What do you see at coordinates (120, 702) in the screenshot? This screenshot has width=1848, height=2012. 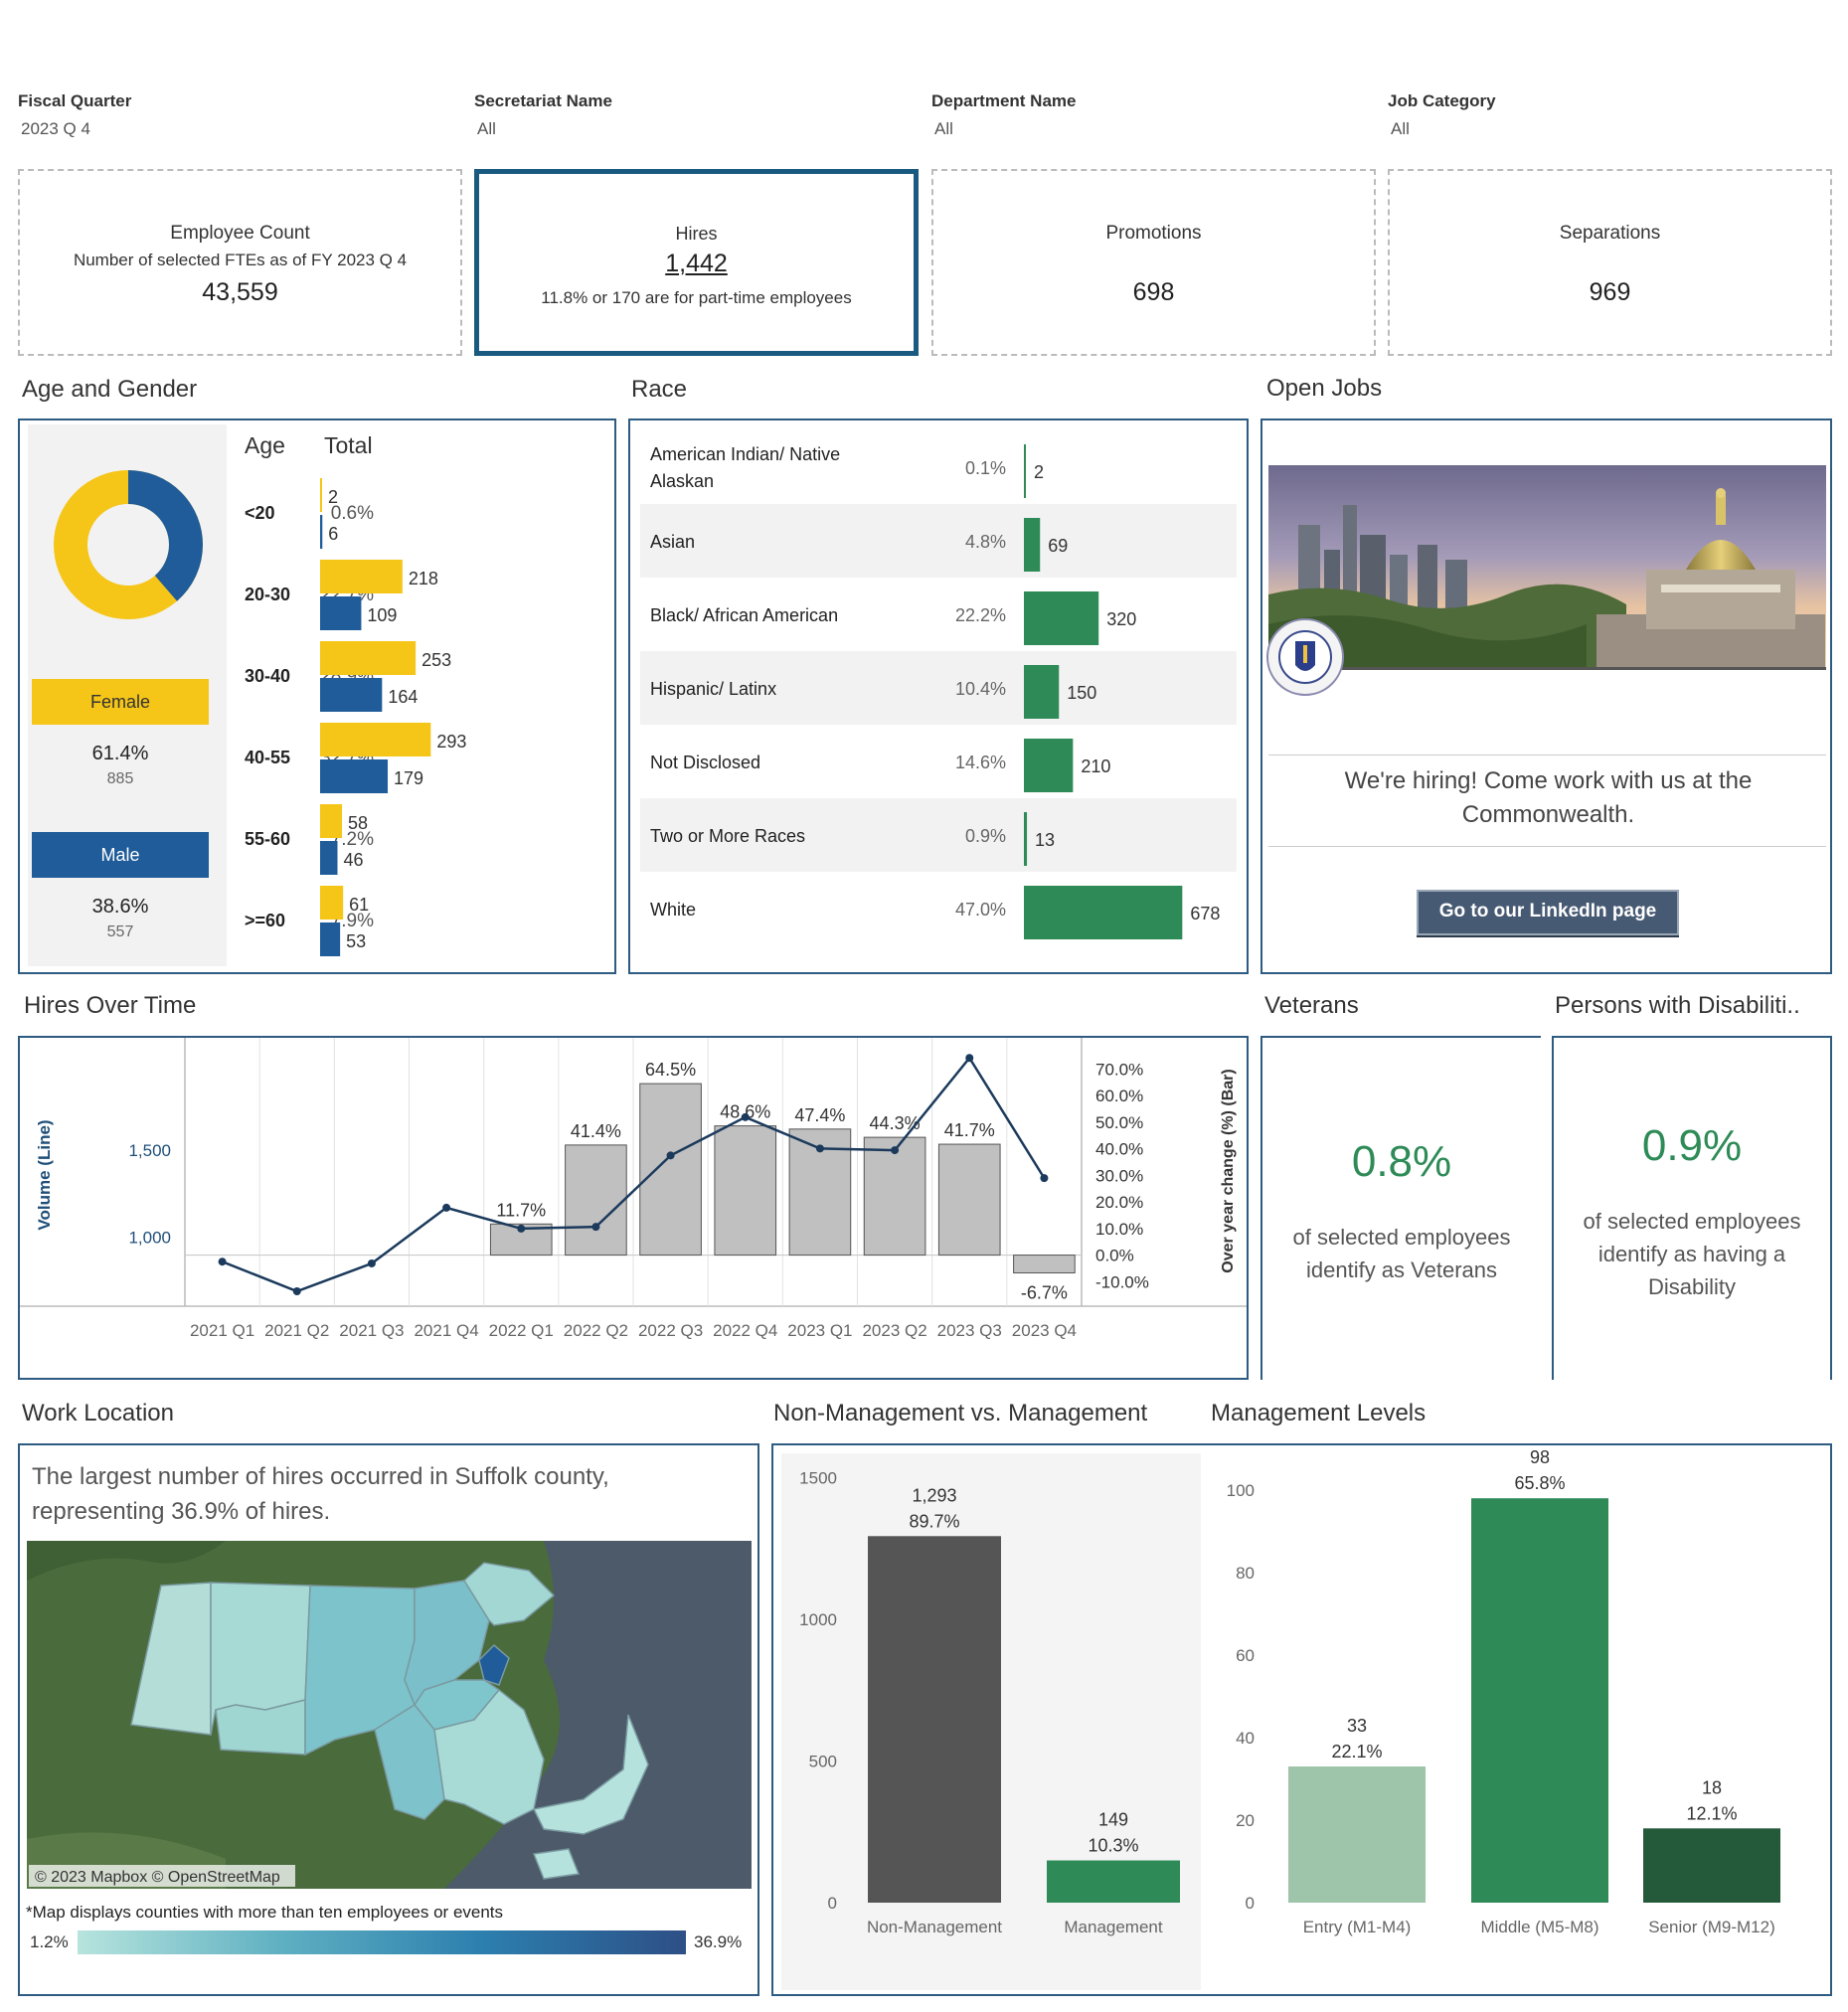 I see `female-legend: Female` at bounding box center [120, 702].